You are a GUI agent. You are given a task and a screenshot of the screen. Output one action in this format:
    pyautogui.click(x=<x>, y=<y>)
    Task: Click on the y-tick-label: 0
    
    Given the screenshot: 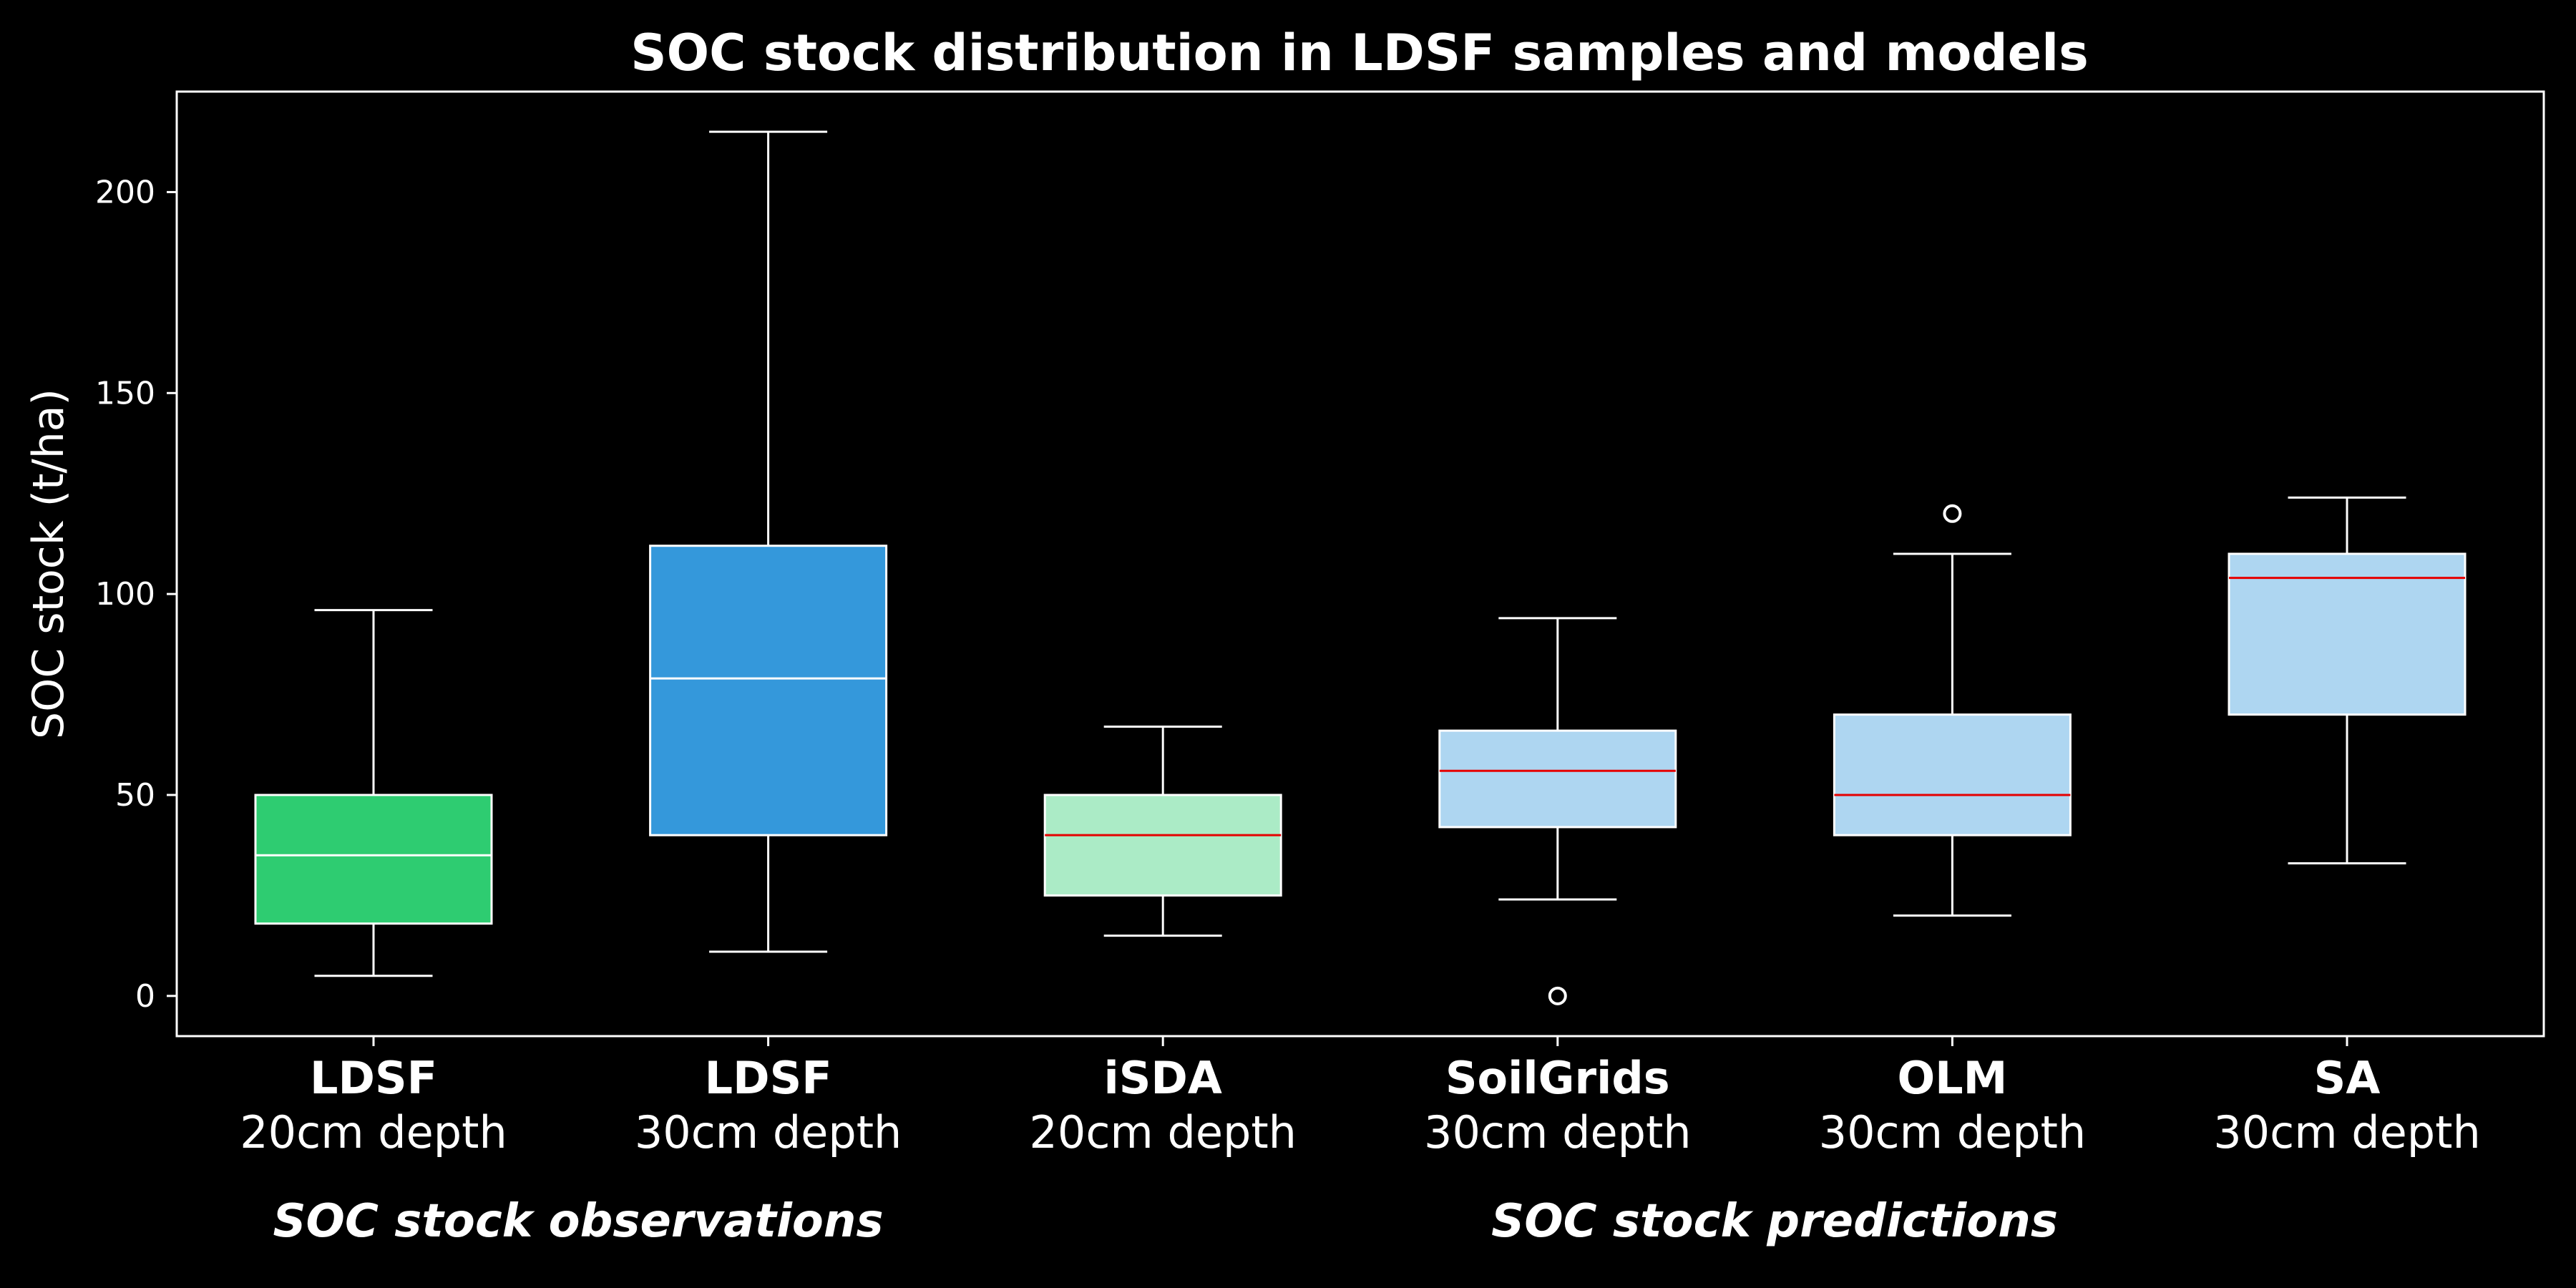 What is the action you would take?
    pyautogui.click(x=145, y=996)
    